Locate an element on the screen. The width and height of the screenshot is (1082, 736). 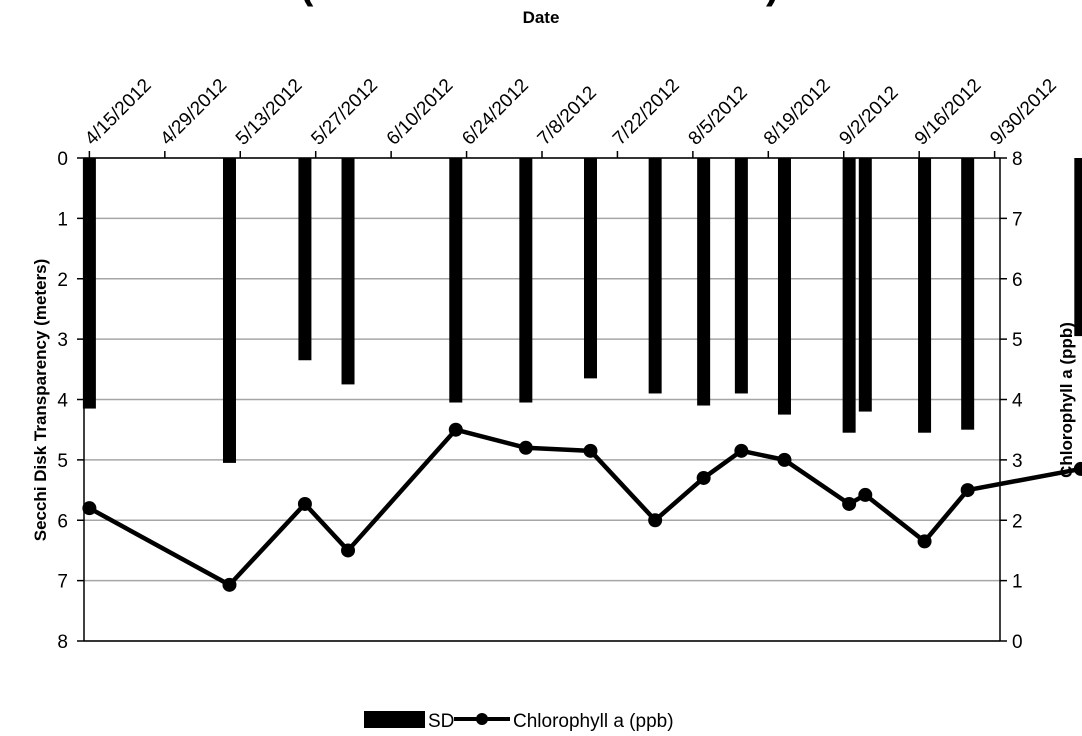
y-left-tick-label: 2 is located at coordinates (62, 280).